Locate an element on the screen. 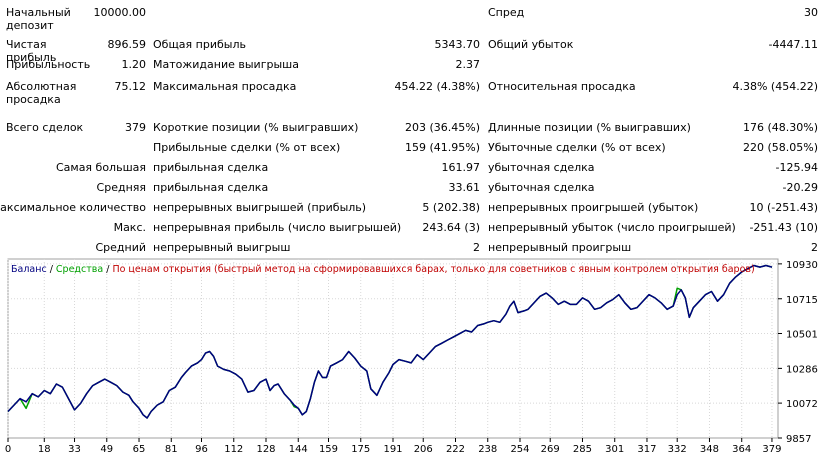 The height and width of the screenshot is (463, 838). report-label: Чистая прибыль is located at coordinates (31, 51).